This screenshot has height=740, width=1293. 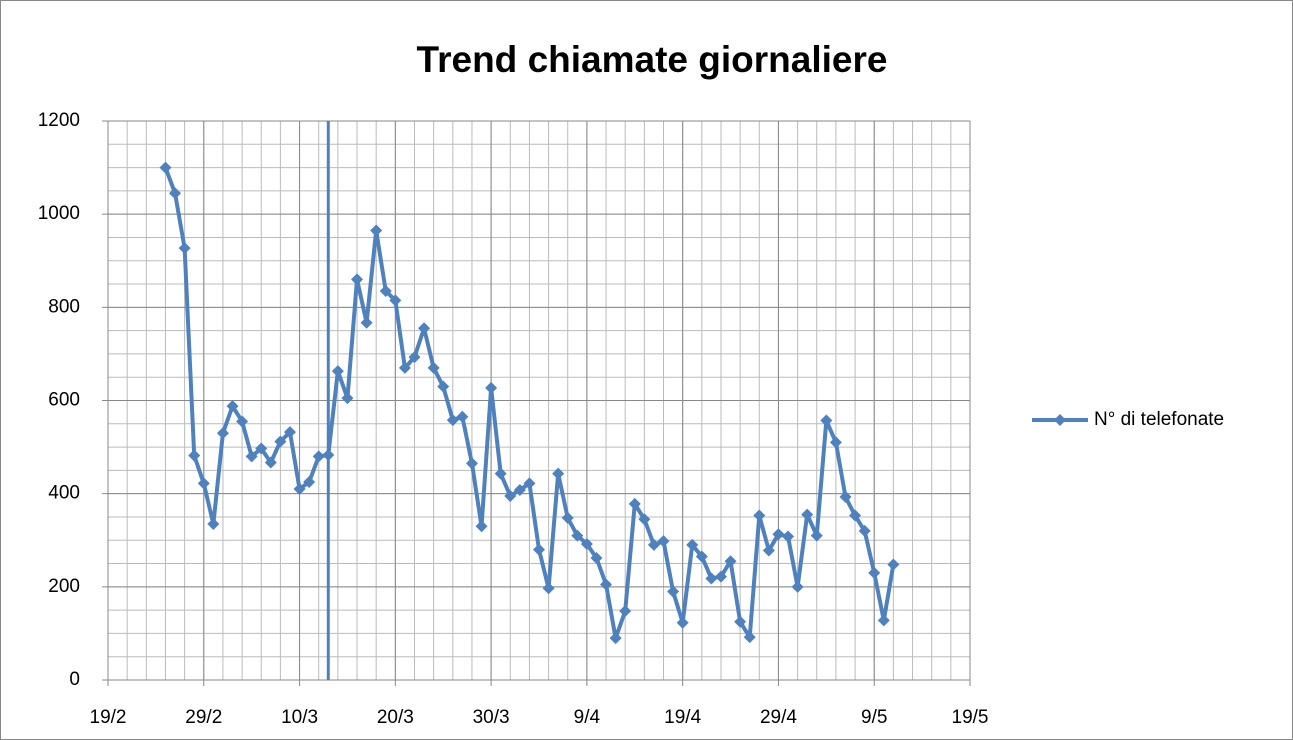 What do you see at coordinates (970, 717) in the screenshot?
I see `x-tick-label: 19/5` at bounding box center [970, 717].